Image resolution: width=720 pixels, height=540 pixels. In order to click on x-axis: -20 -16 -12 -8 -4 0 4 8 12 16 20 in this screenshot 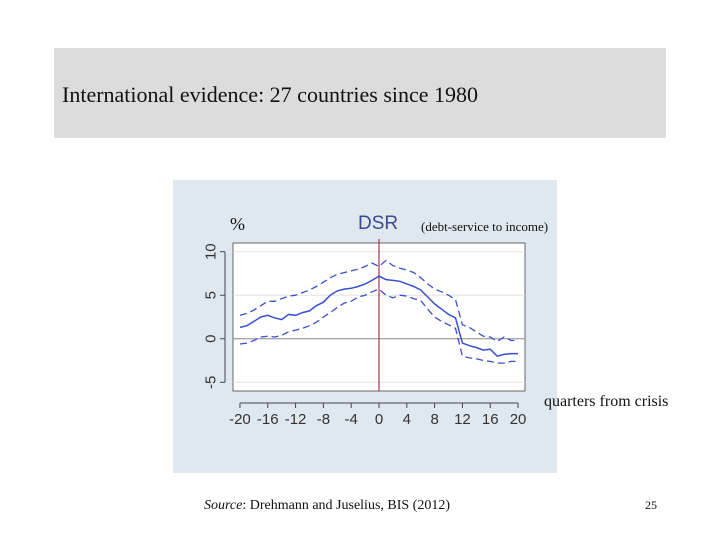, I will do `click(378, 415)`.